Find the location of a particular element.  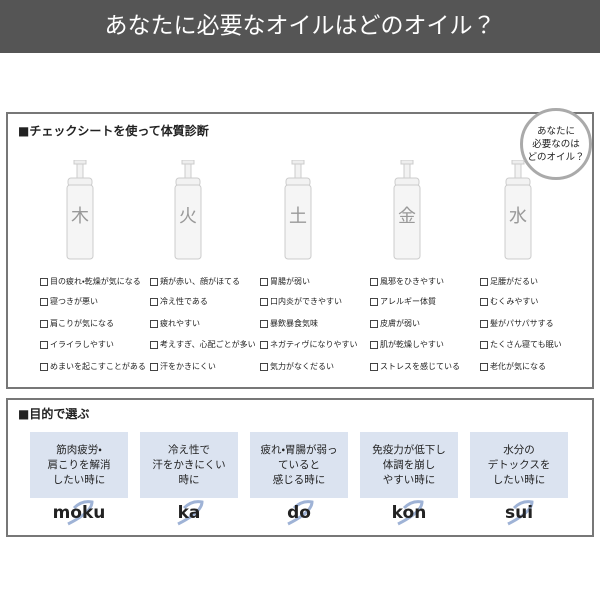

bottle-kanji: 金 is located at coordinates (407, 216).